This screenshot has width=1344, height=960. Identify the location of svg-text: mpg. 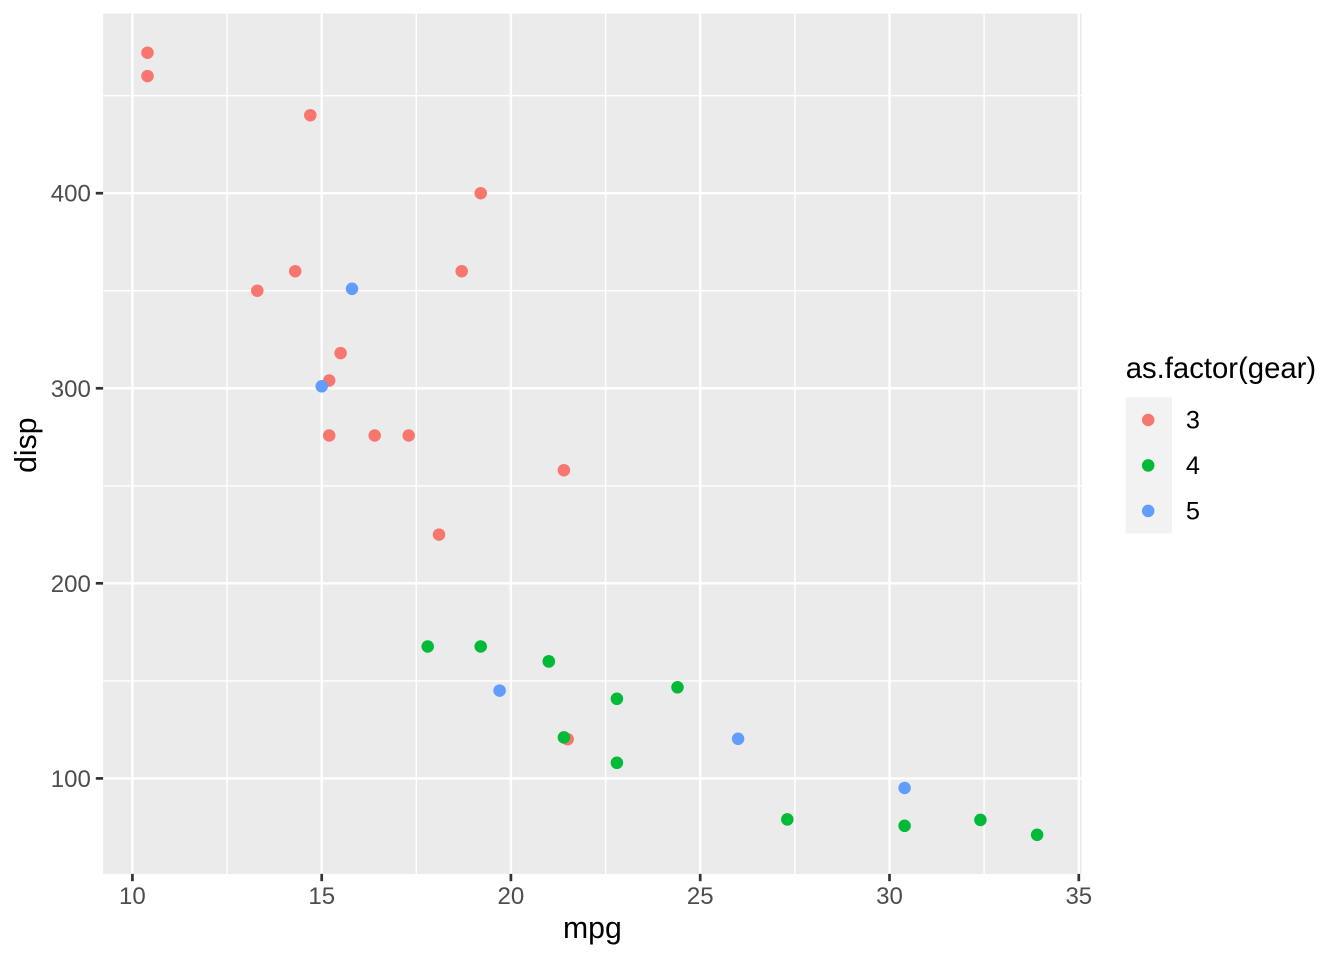
(592, 928).